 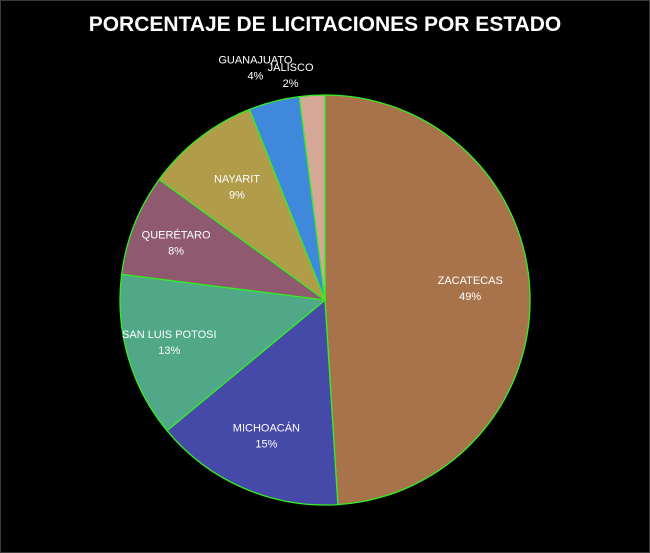 What do you see at coordinates (176, 252) in the screenshot?
I see `slice-value-label: 8%` at bounding box center [176, 252].